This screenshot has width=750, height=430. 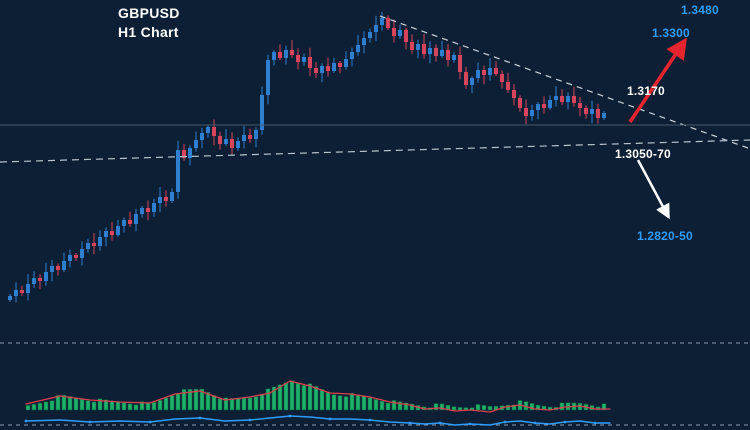 What do you see at coordinates (646, 91) in the screenshot?
I see `resistance-price-label: 1.3170` at bounding box center [646, 91].